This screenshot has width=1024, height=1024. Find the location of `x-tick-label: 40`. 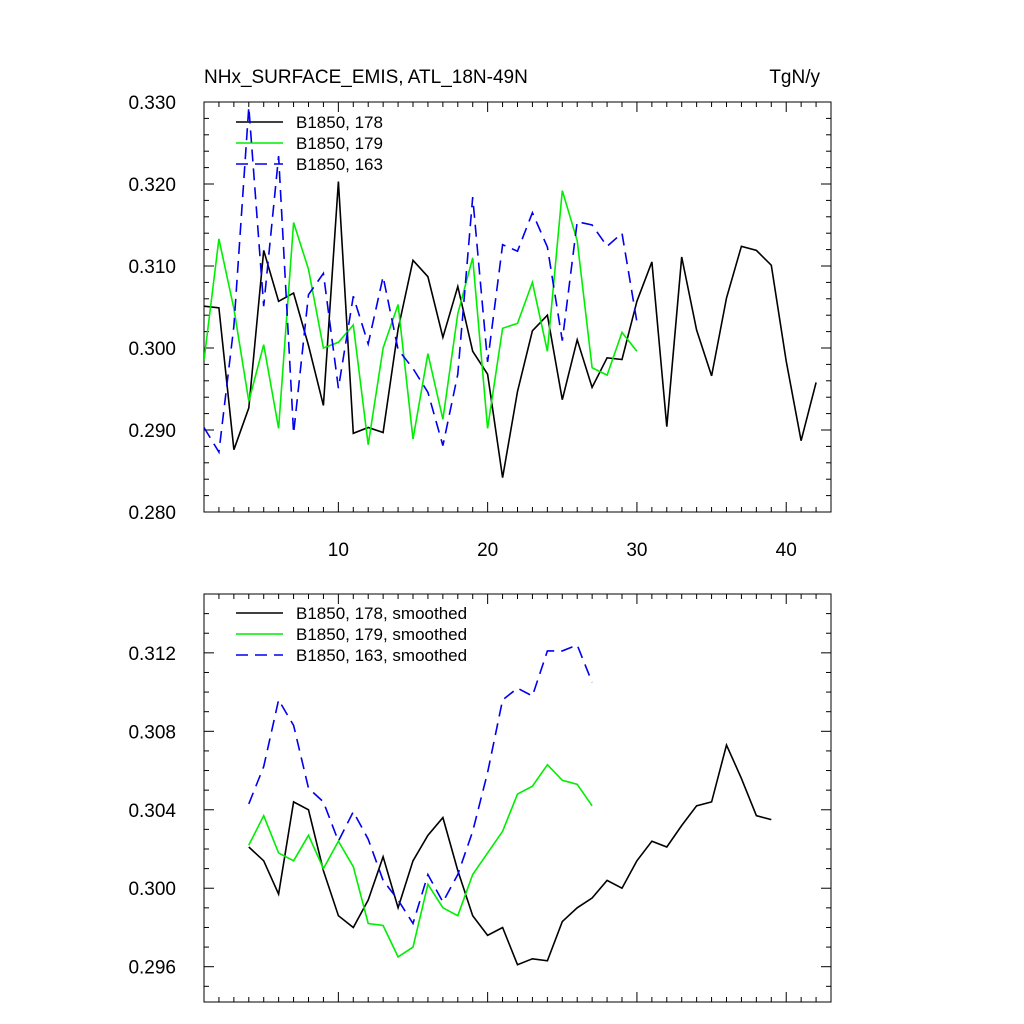

x-tick-label: 40 is located at coordinates (786, 550).